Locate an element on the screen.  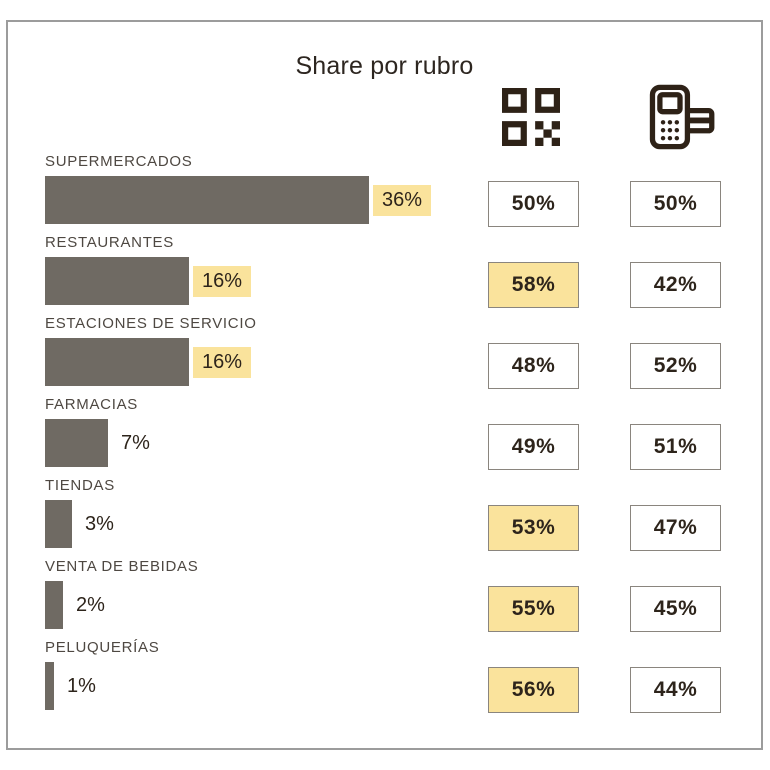
share-bar-line: 1% is located at coordinates (75, 686).